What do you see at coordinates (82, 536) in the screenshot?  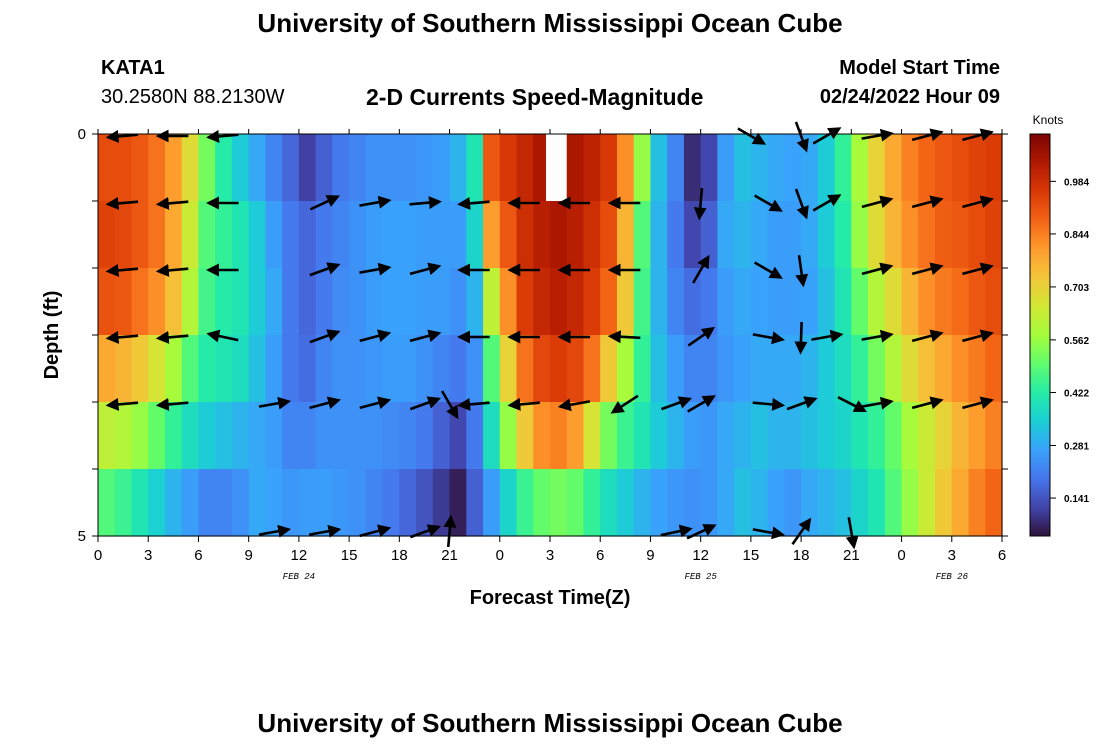 I see `y-tick-label: 5` at bounding box center [82, 536].